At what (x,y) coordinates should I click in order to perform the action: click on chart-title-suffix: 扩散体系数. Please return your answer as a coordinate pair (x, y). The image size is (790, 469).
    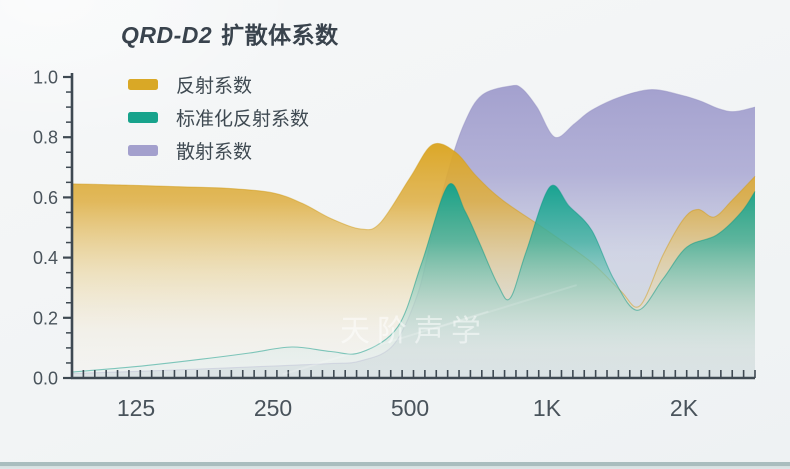
    Looking at the image, I should click on (280, 35).